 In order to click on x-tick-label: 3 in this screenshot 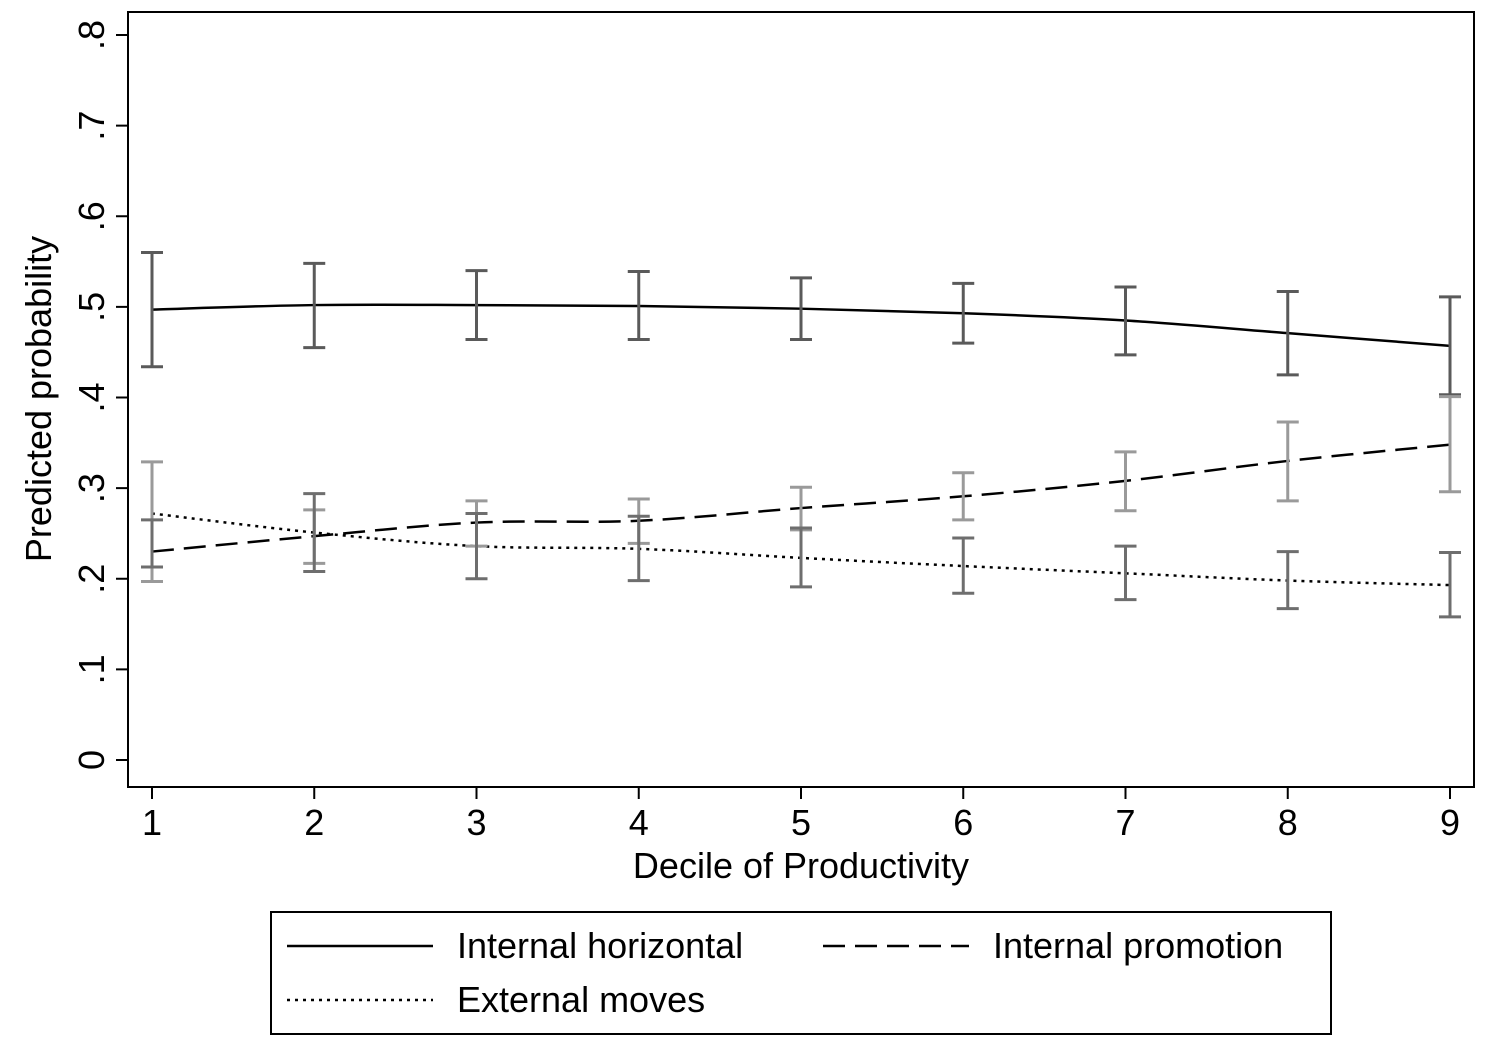, I will do `click(476, 822)`.